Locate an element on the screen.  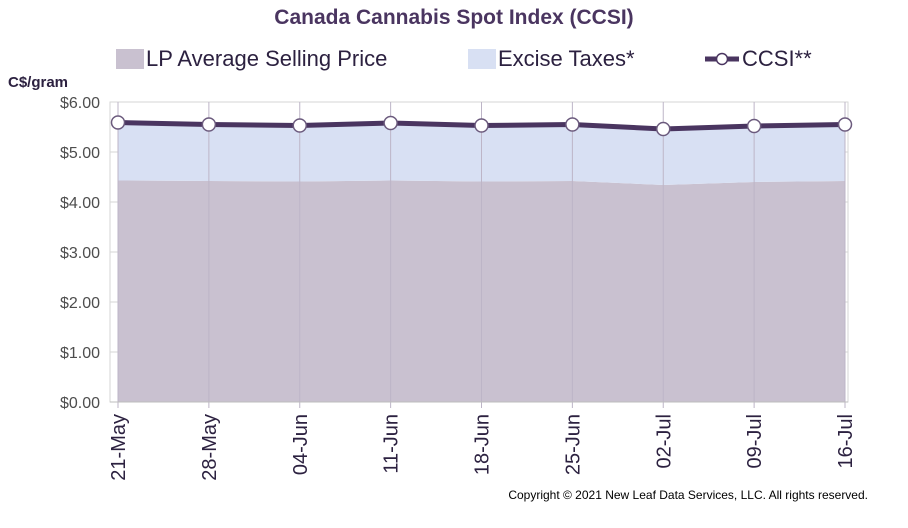
legend-label-lp: LP Average Selling Price is located at coordinates (267, 58).